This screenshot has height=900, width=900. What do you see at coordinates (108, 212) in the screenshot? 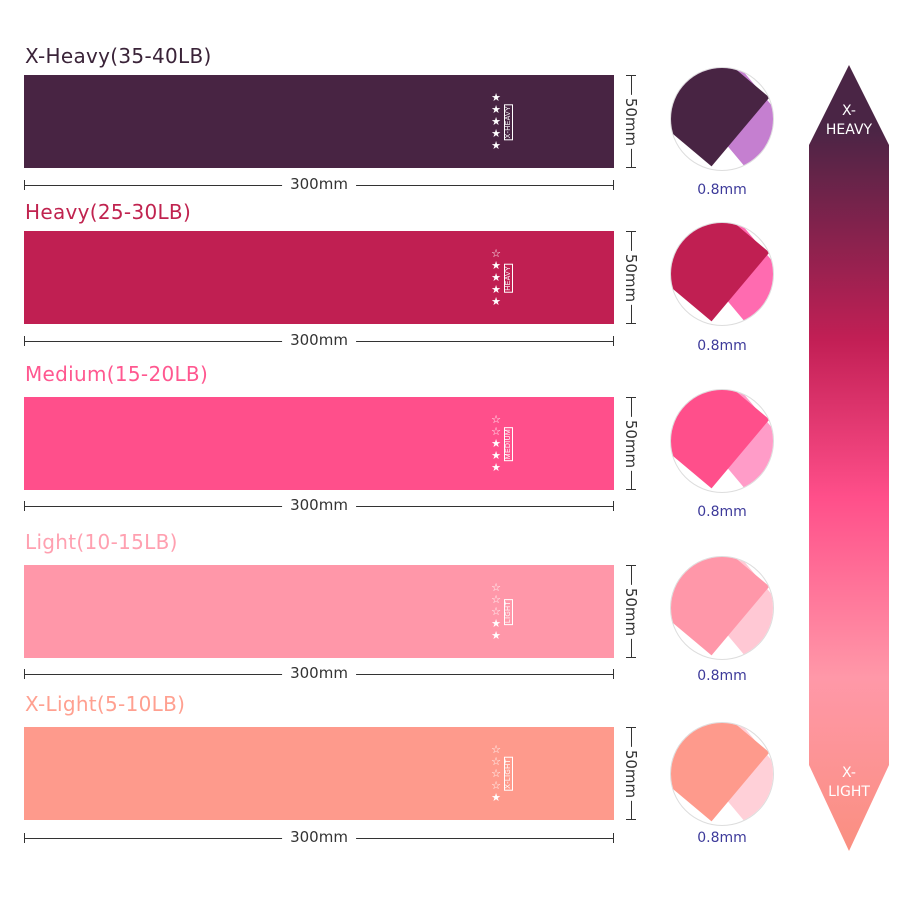
I see `band-title: Heavy(25-30LB)` at bounding box center [108, 212].